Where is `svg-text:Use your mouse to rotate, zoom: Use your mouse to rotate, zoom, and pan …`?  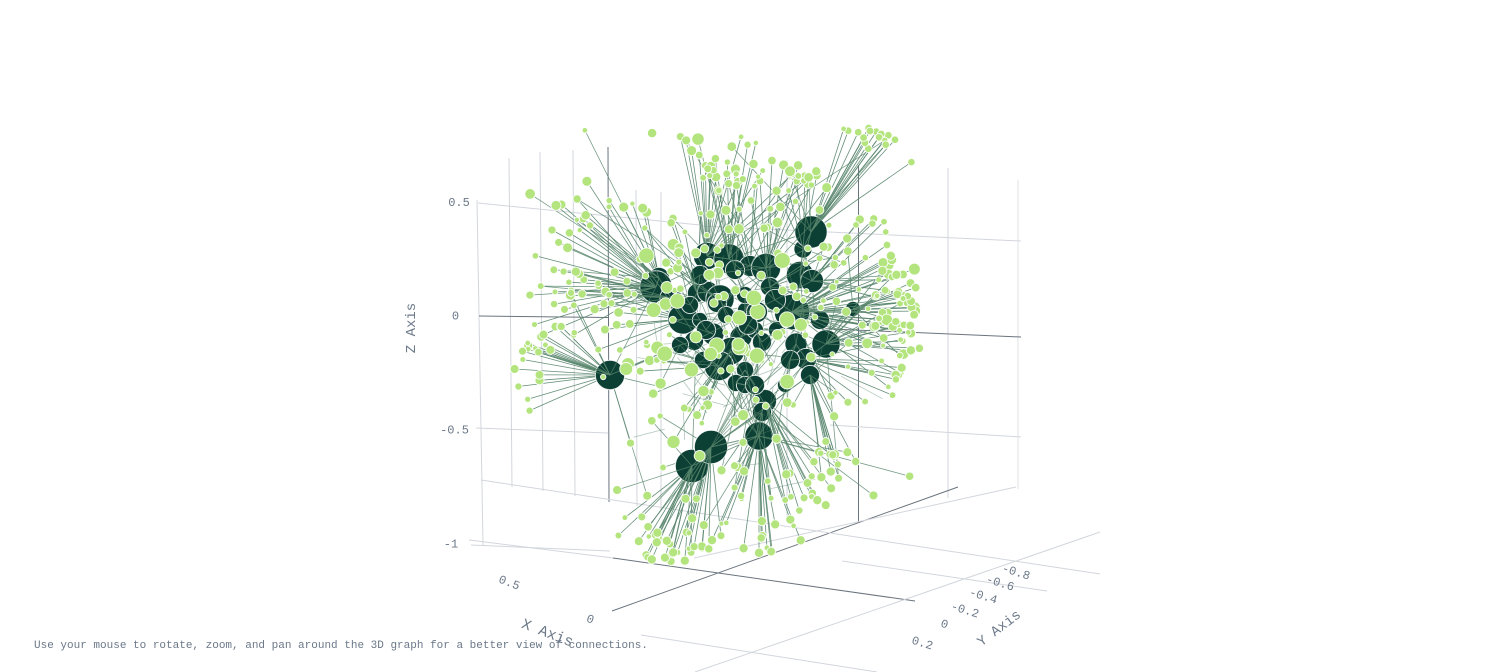 svg-text:Use your mouse to rotate, zoom: Use your mouse to rotate, zoom, and pan … is located at coordinates (341, 646).